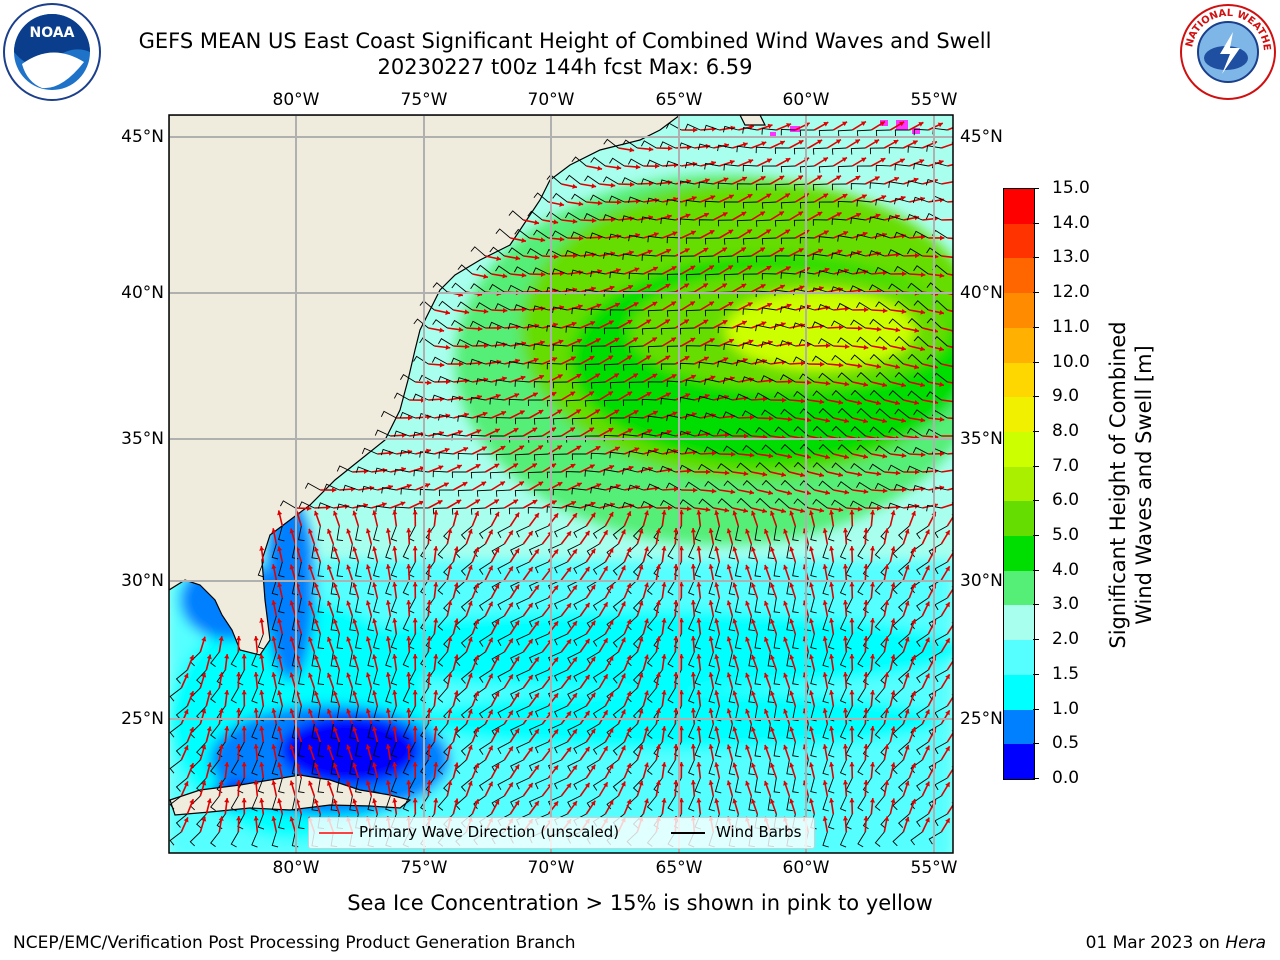  Describe the element at coordinates (1071, 292) in the screenshot. I see `colorbar-label: 12.0` at that location.